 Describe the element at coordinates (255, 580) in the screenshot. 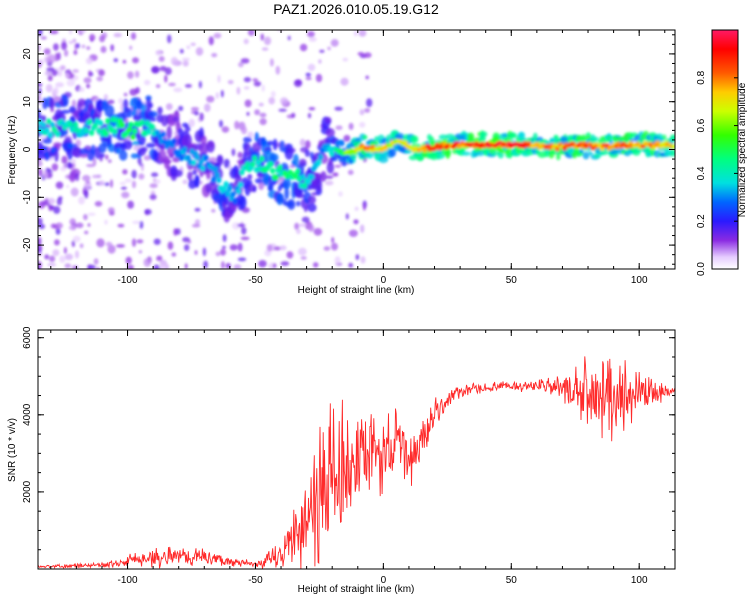

I see `snr-x-tick-label: -50` at that location.